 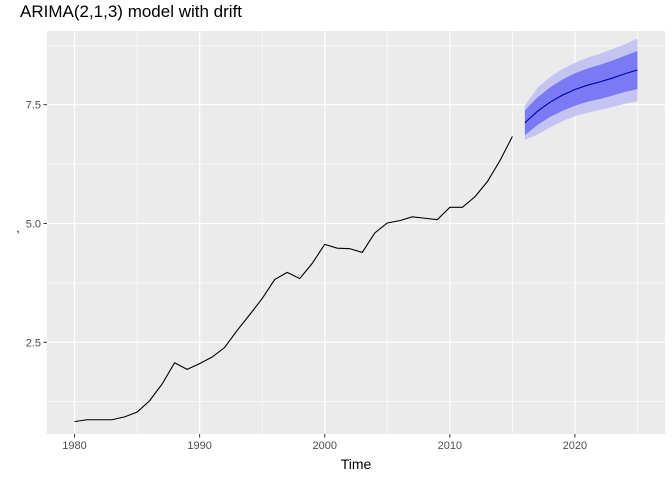 I want to click on y-tick-label: 2.5, so click(x=33, y=343).